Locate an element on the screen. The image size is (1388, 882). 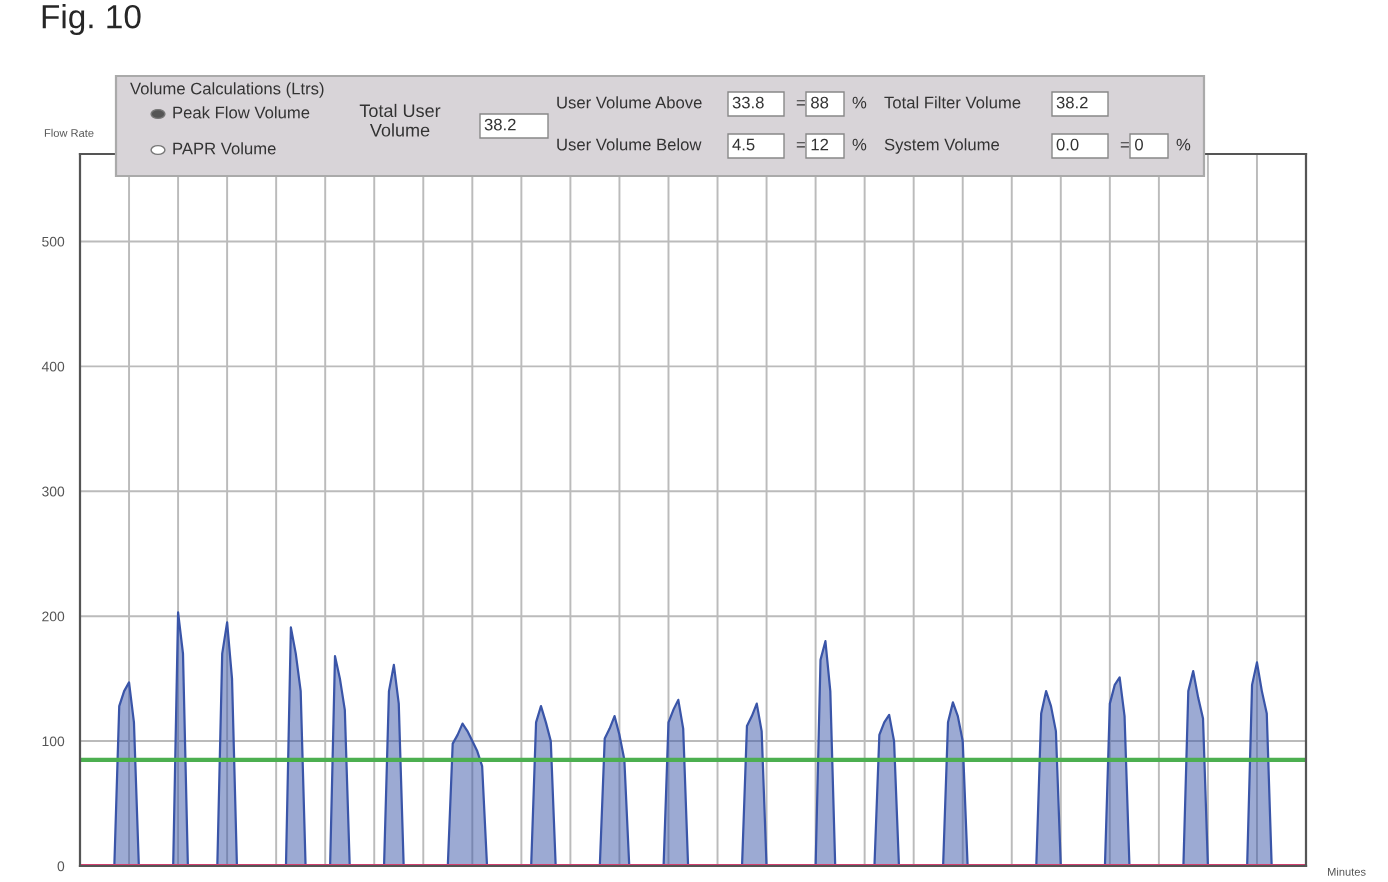
text: Total User Volume is located at coordinates (400, 120).